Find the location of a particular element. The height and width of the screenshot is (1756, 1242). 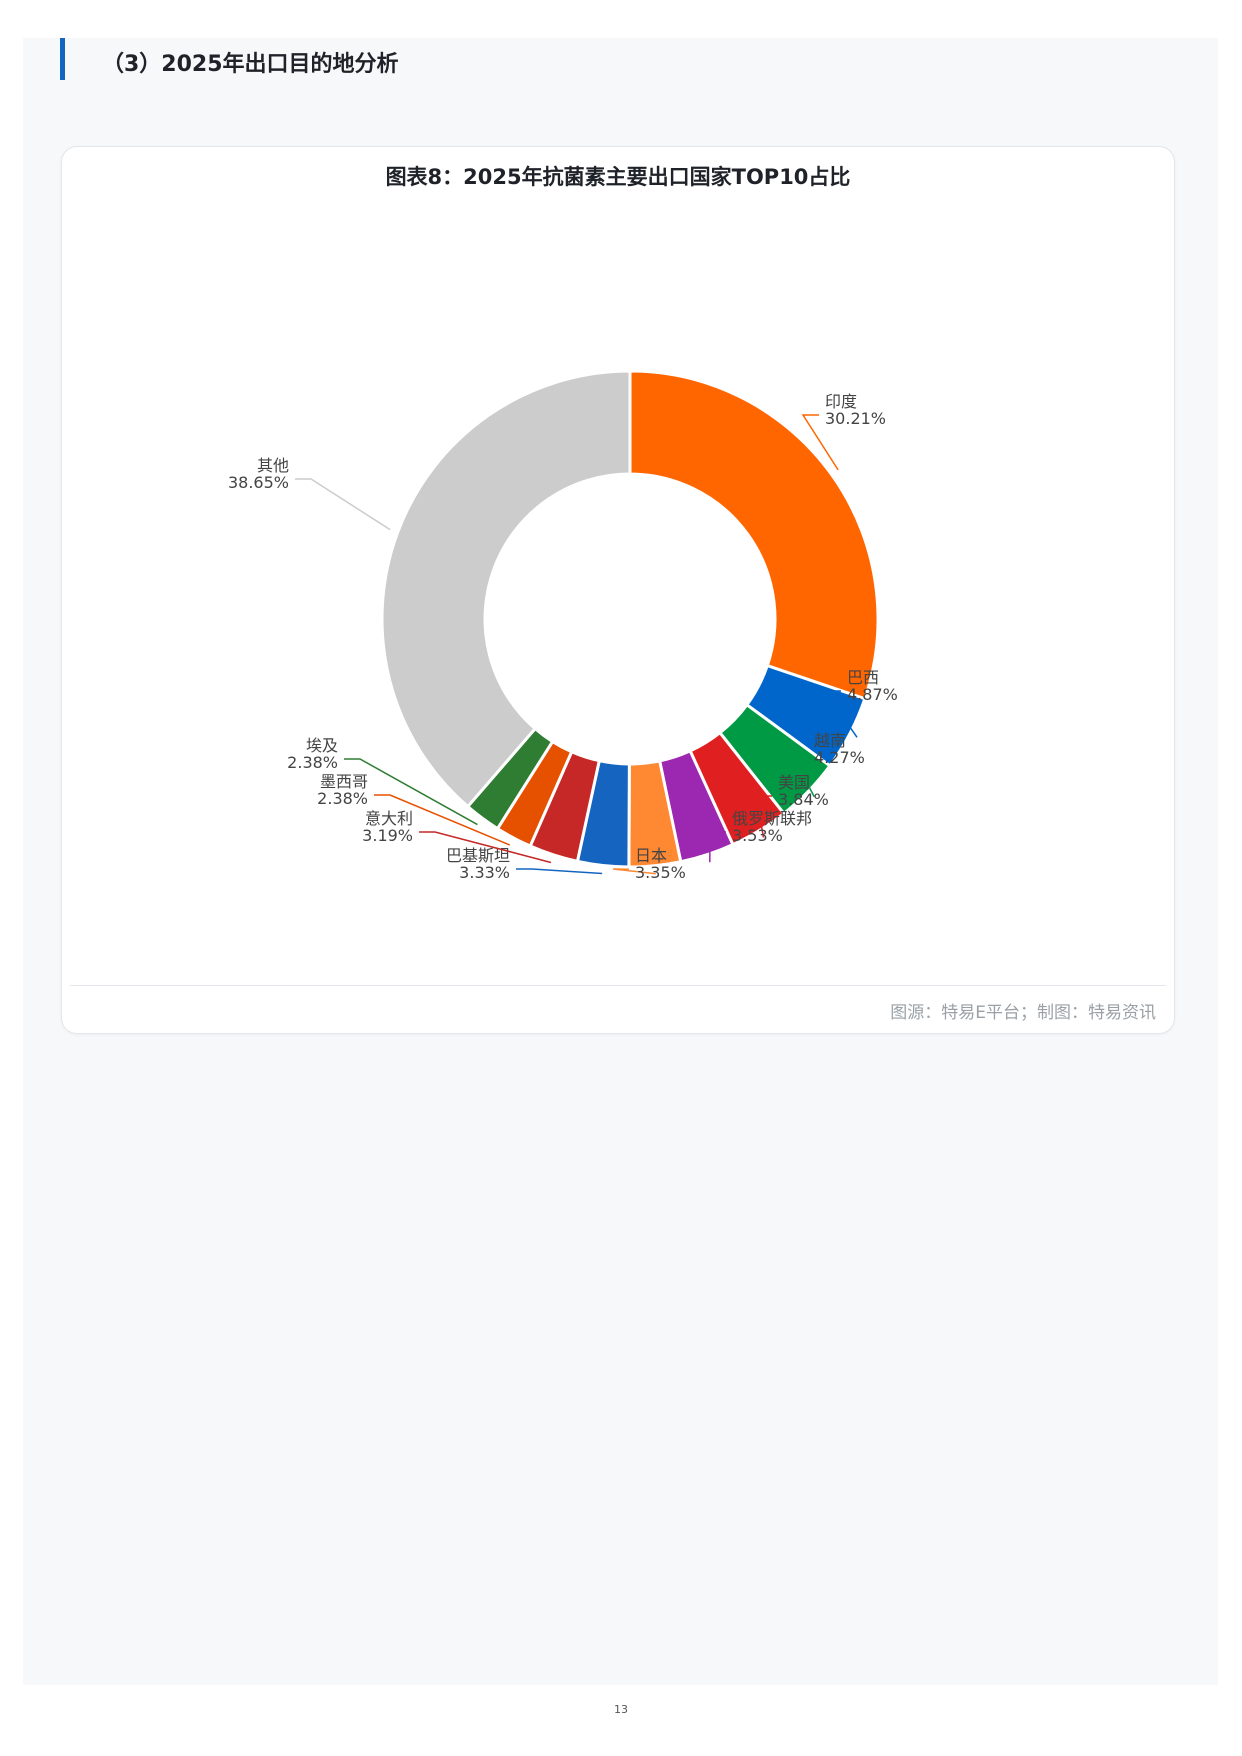

slice-label-value-0: 30.21% is located at coordinates (855, 418).